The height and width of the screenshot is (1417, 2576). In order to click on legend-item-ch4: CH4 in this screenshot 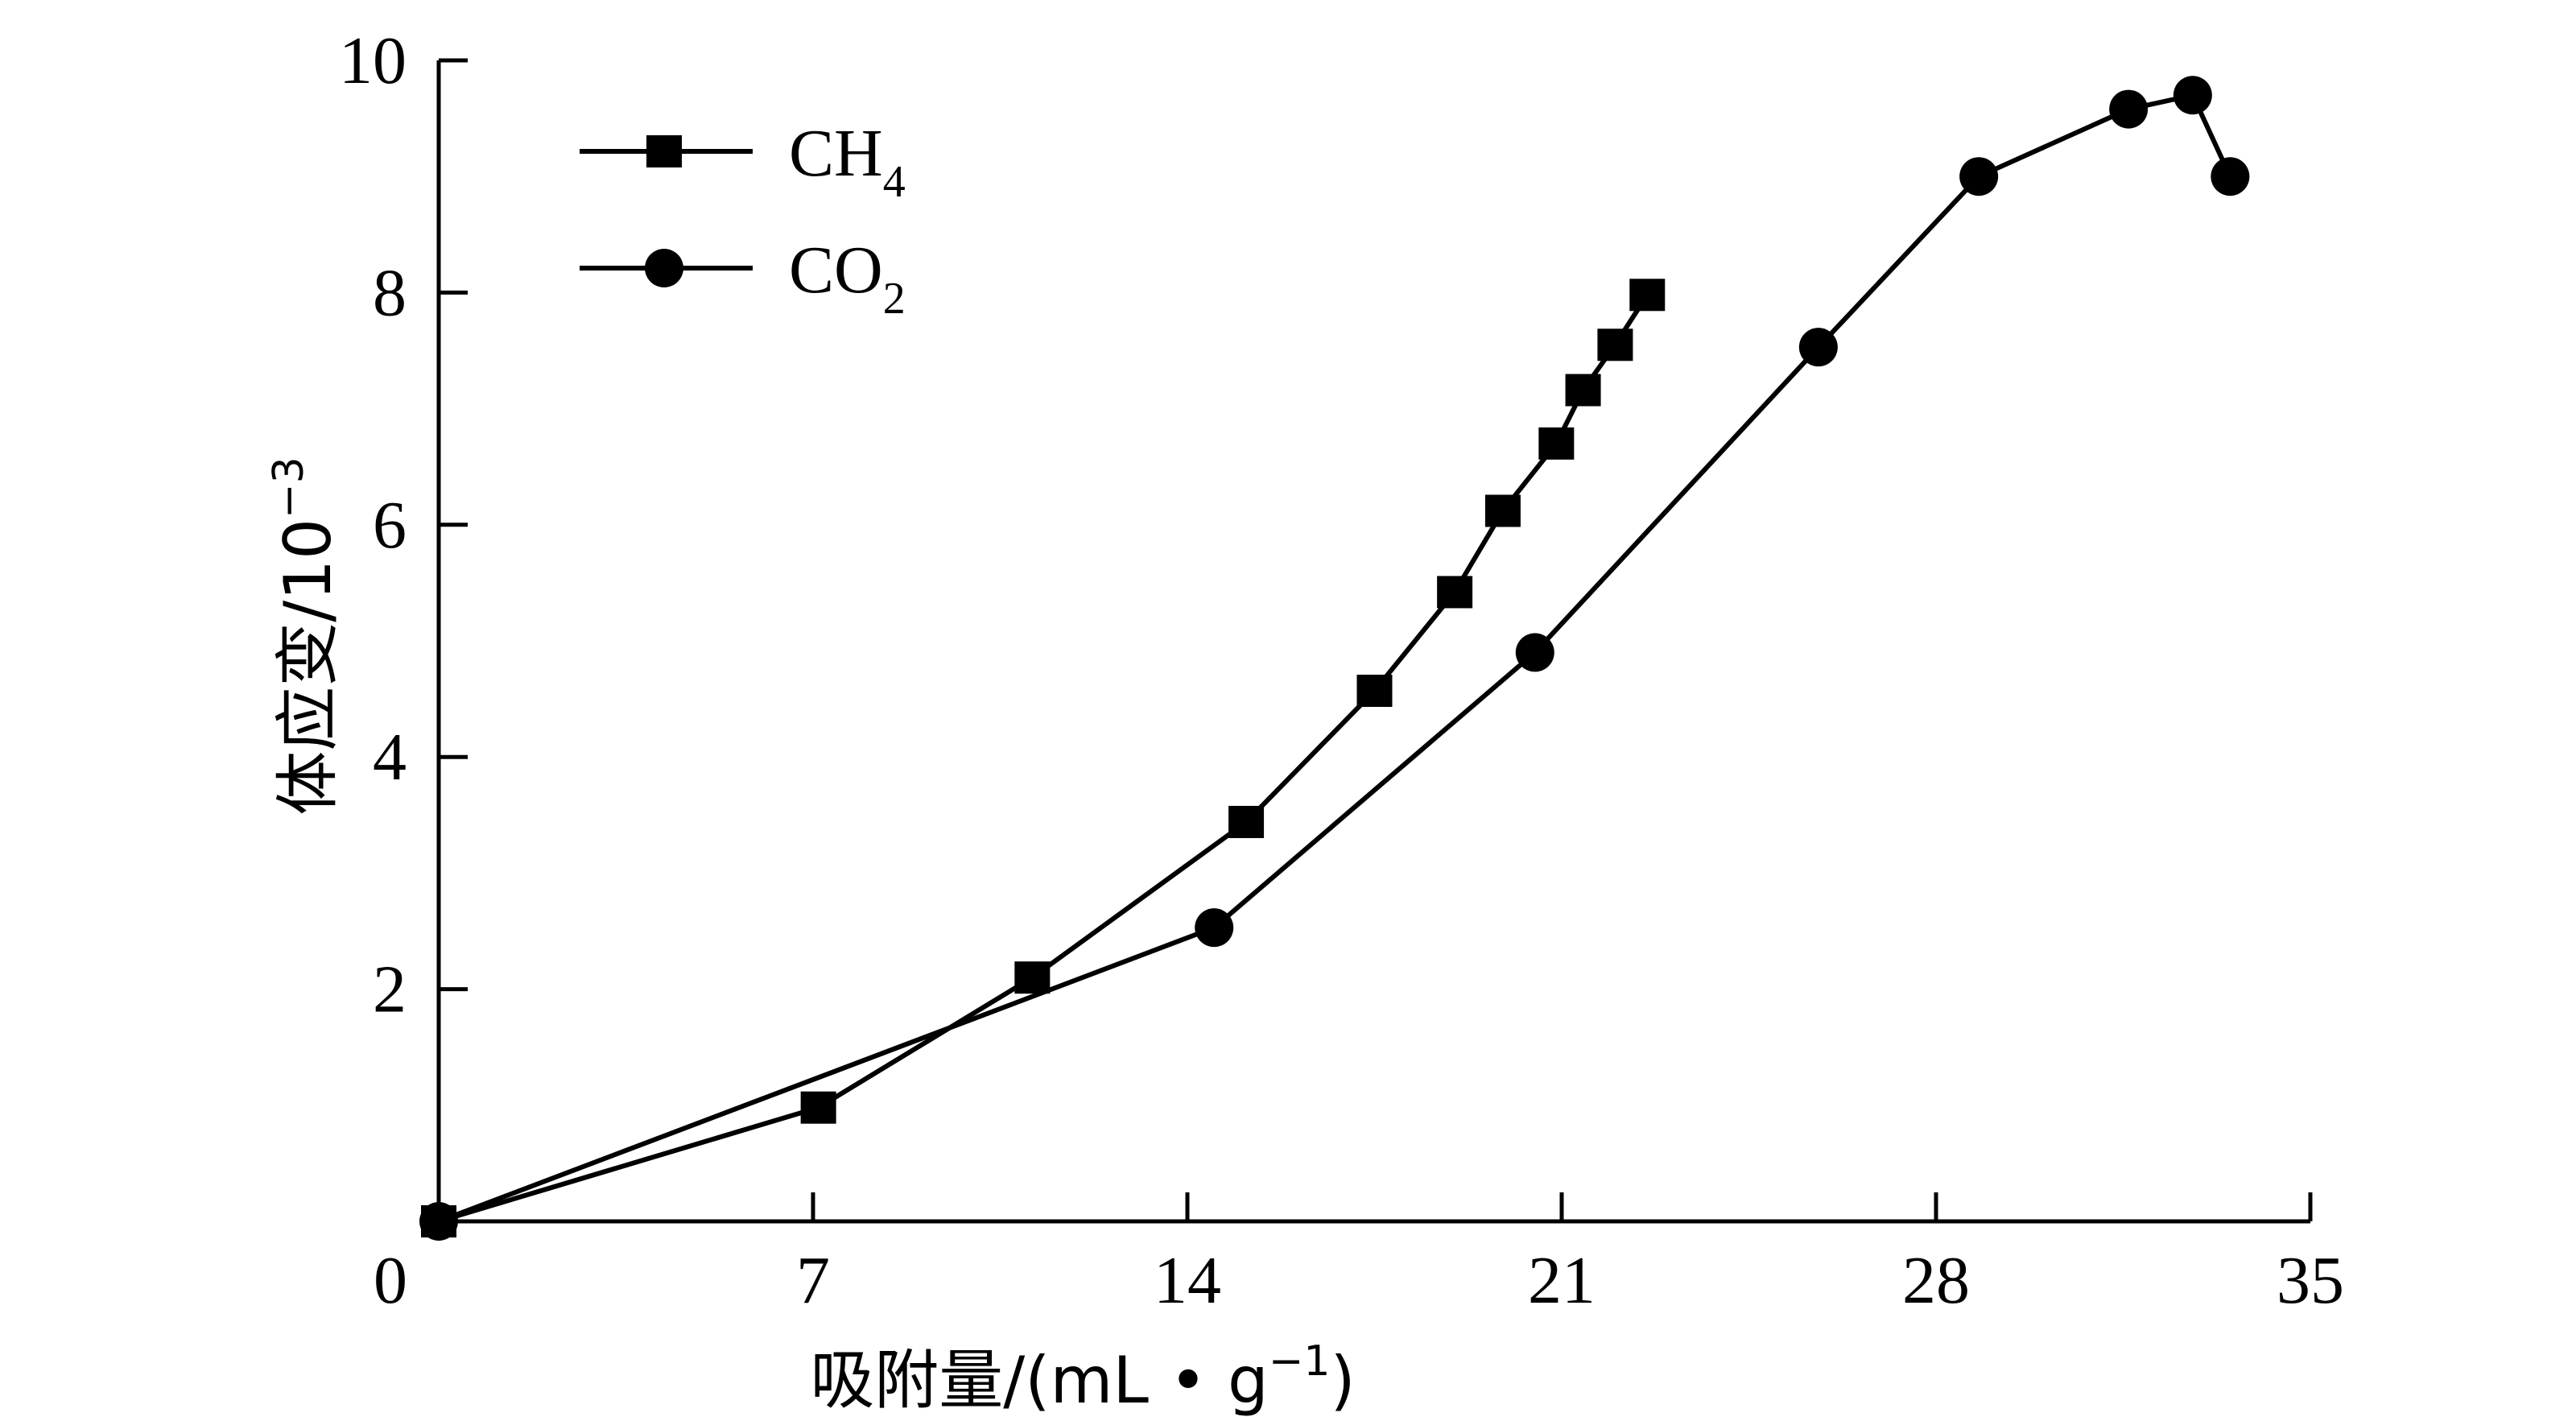, I will do `click(743, 161)`.